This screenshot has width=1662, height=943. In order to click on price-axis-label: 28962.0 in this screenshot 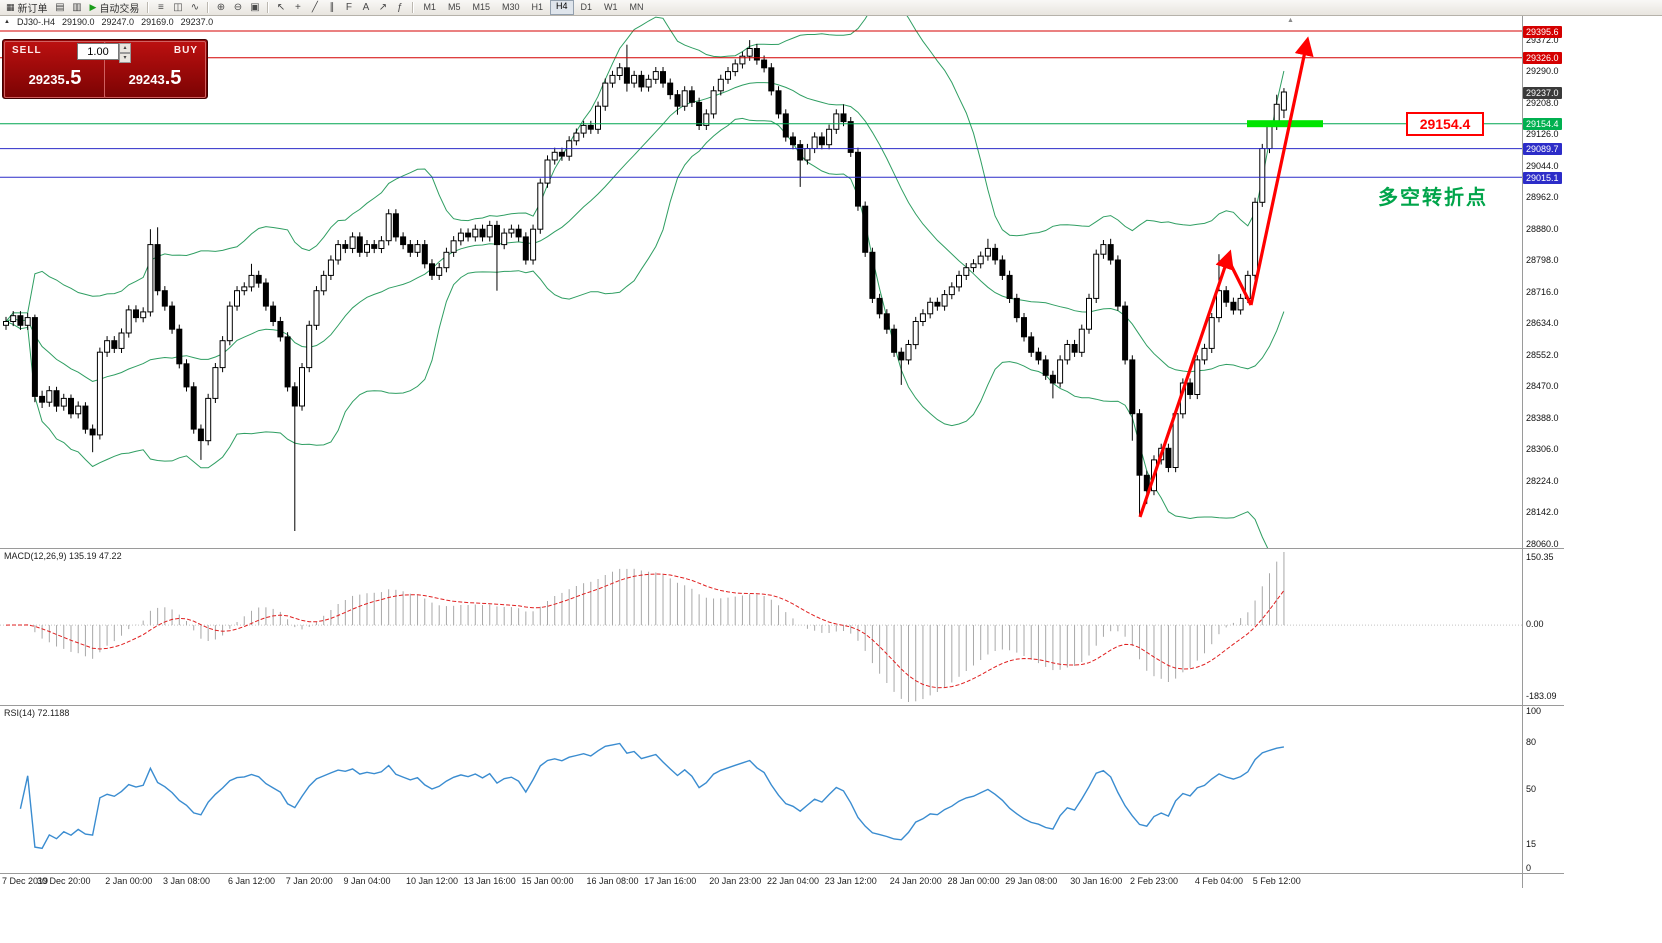, I will do `click(1542, 197)`.